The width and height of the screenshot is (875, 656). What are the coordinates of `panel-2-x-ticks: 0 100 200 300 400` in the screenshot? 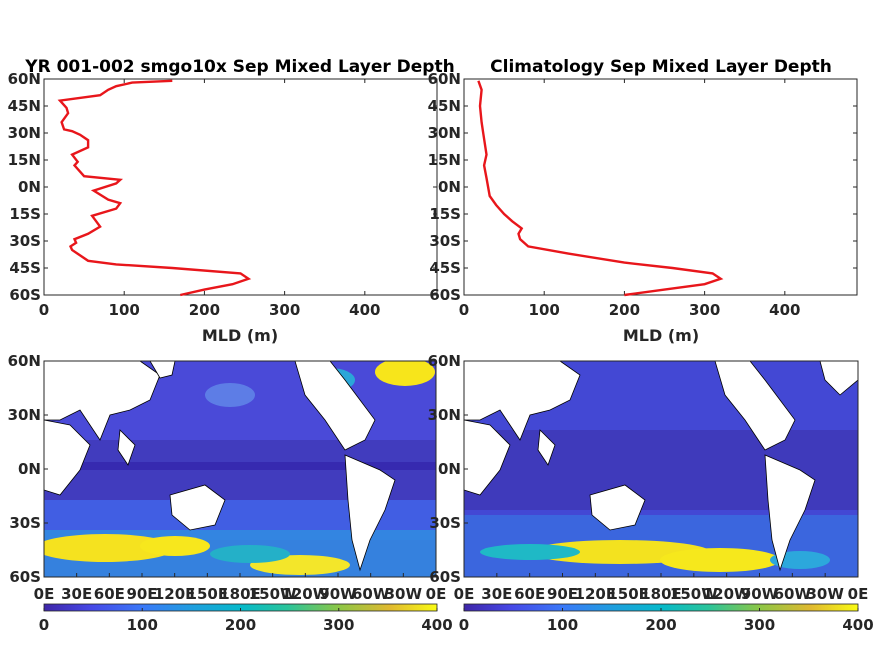 It's located at (629, 199).